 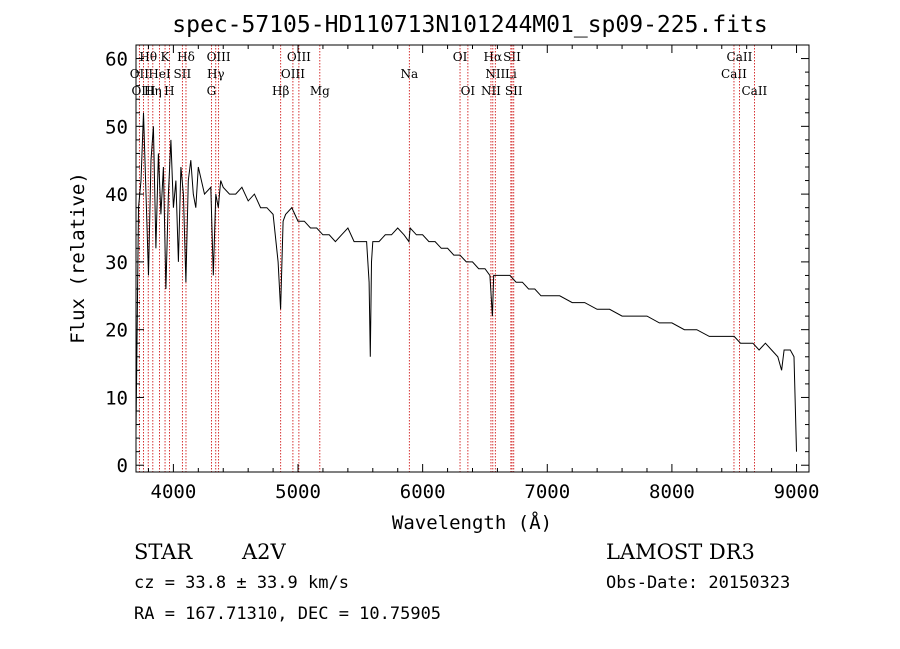 What do you see at coordinates (122, 466) in the screenshot?
I see `y-tick-label-0: 0` at bounding box center [122, 466].